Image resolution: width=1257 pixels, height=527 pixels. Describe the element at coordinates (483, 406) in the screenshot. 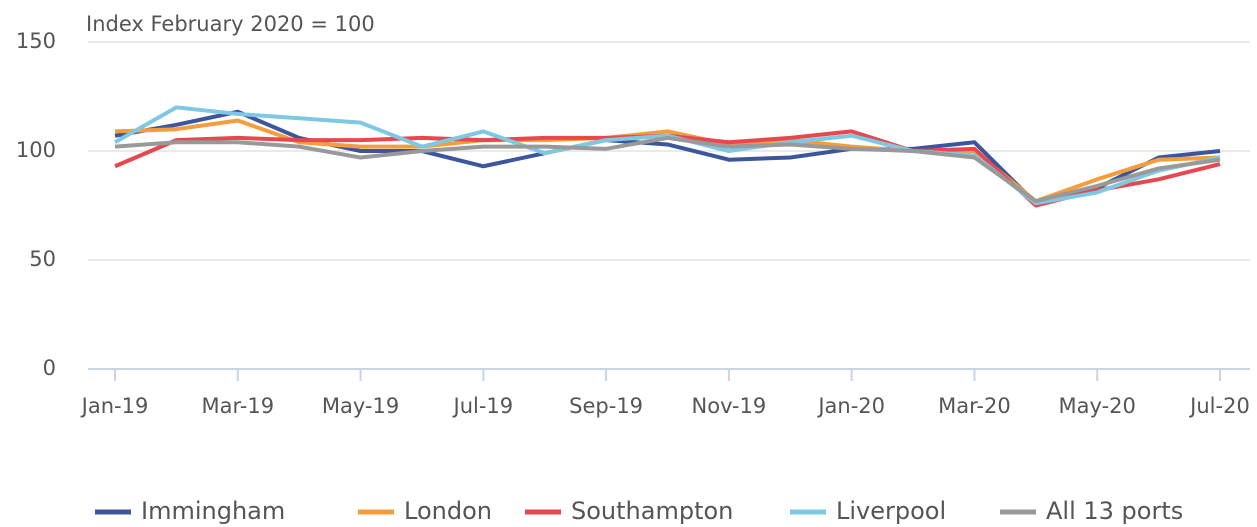

I see `x-tick-label: Jul-19` at that location.